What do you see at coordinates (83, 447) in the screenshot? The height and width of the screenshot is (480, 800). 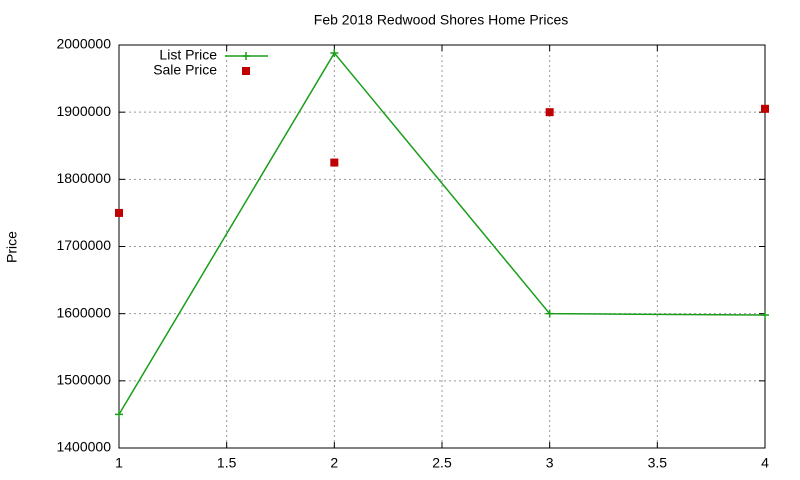 I see `y-tick-label: 1400000` at bounding box center [83, 447].